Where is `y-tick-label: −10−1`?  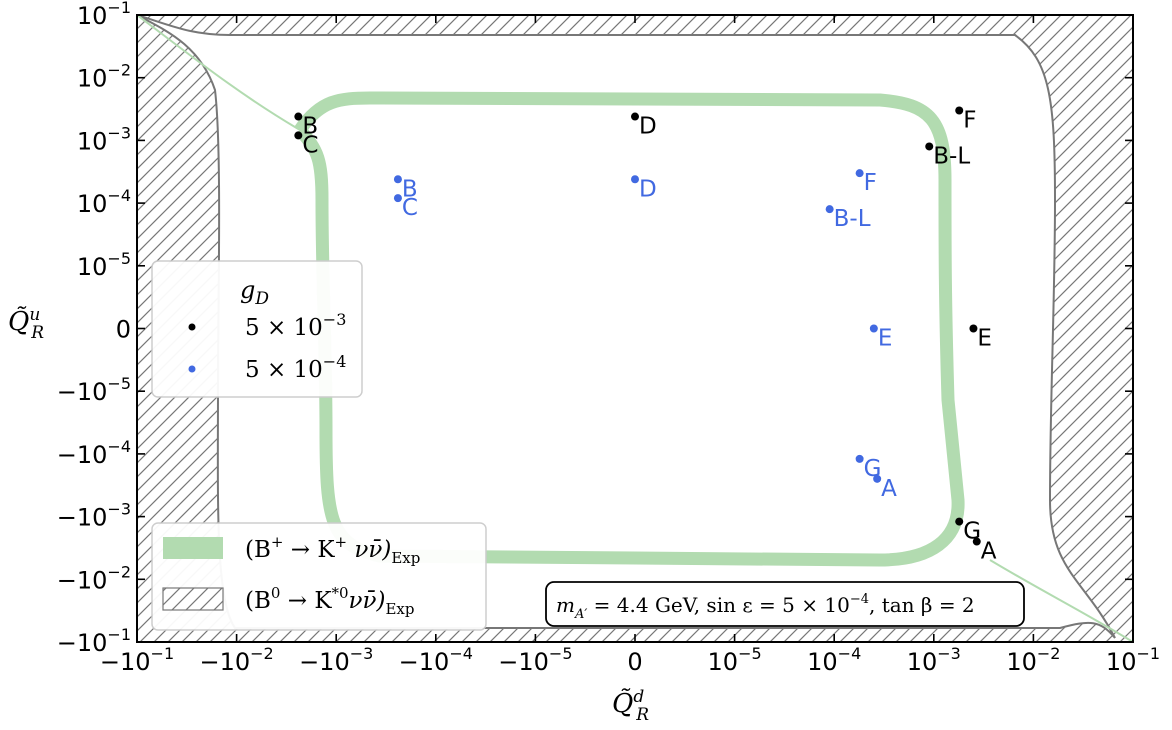
y-tick-label: −10−1 is located at coordinates (94, 641).